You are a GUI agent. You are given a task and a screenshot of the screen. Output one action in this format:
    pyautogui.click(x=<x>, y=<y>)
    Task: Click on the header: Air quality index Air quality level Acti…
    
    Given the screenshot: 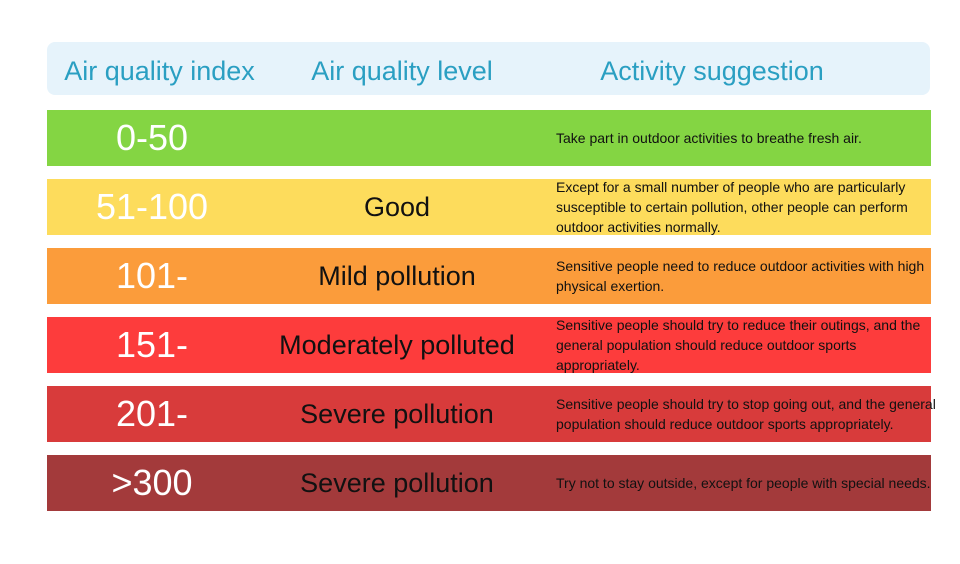 What is the action you would take?
    pyautogui.click(x=488, y=68)
    